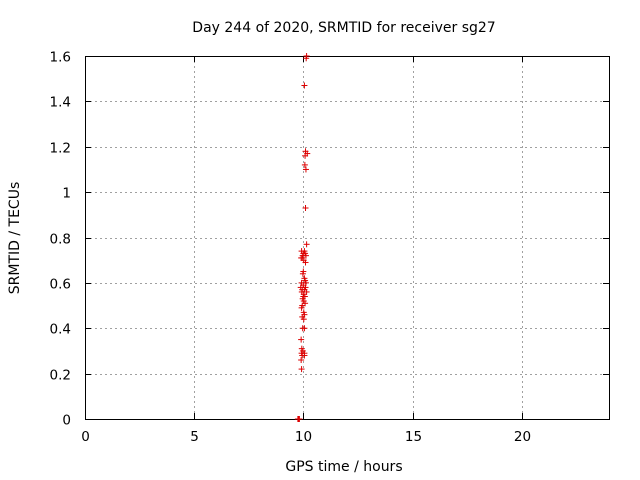 The width and height of the screenshot is (640, 480). I want to click on y-tick-label: 0.2, so click(60, 376).